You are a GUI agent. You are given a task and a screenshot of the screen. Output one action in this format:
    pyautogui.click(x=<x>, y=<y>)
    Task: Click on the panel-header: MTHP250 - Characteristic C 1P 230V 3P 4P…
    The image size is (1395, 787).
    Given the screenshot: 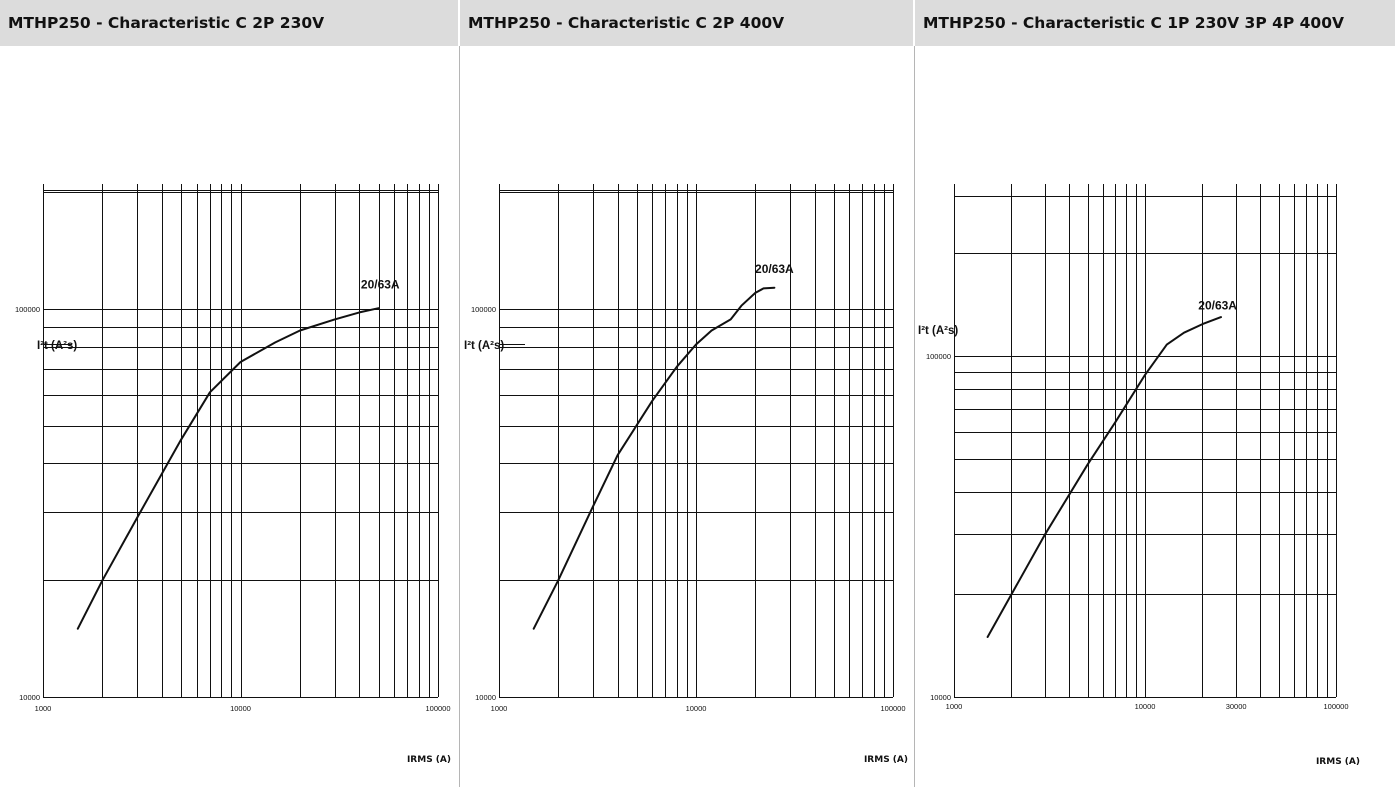 What is the action you would take?
    pyautogui.click(x=1155, y=23)
    